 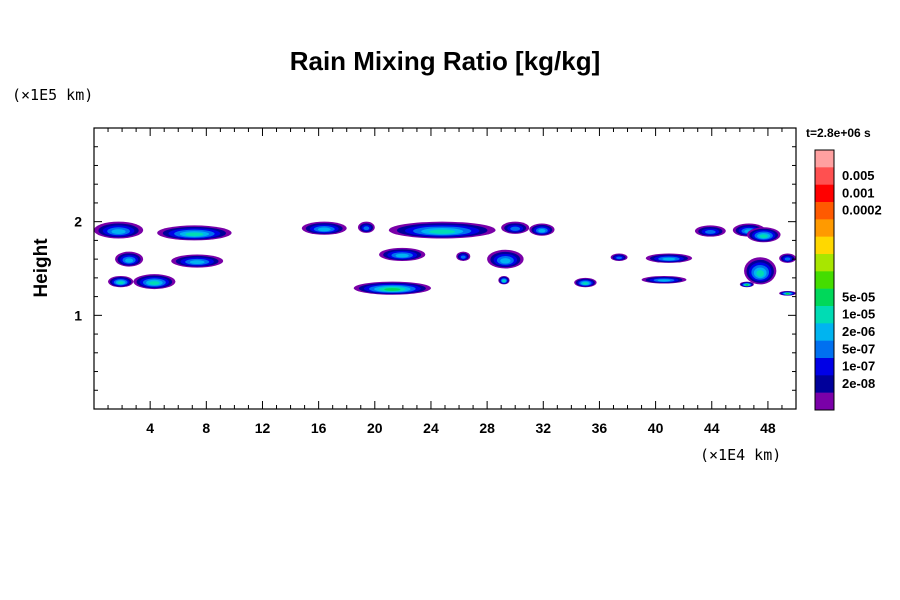 I want to click on x-tick-label: 4, so click(x=150, y=428).